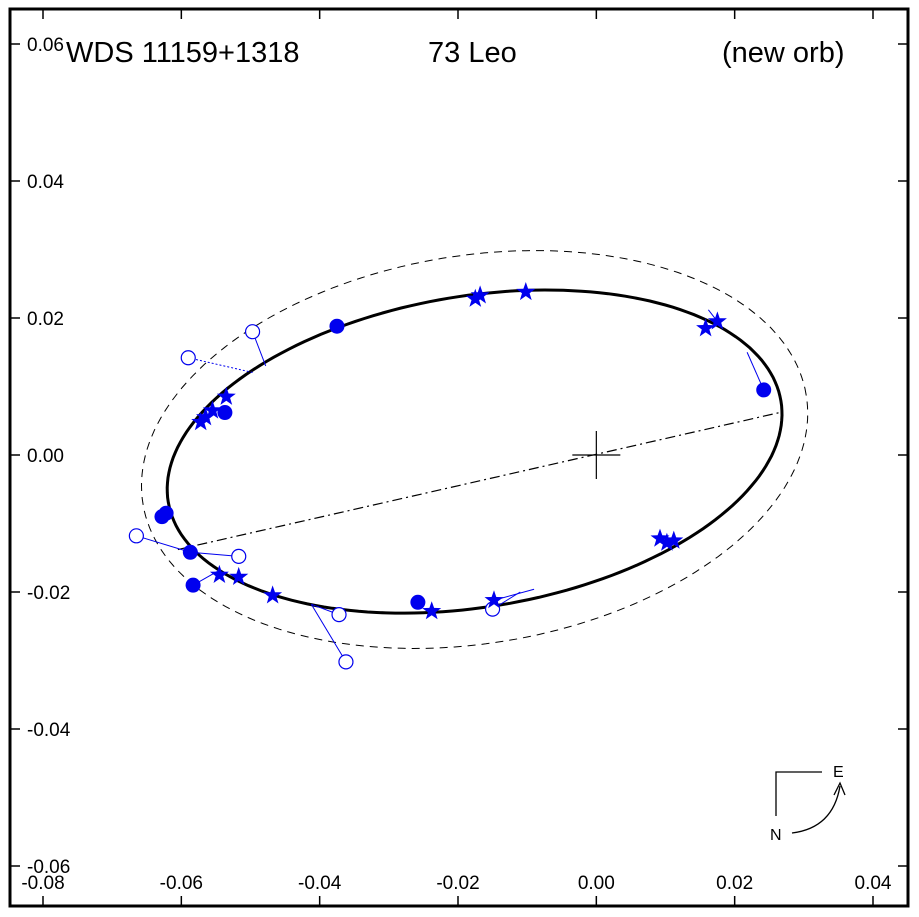  I want to click on compass-rose: N E, so click(808, 804).